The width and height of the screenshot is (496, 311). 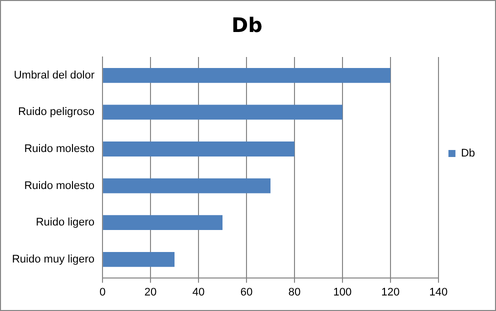 I want to click on x-tick-label: 80, so click(x=294, y=292).